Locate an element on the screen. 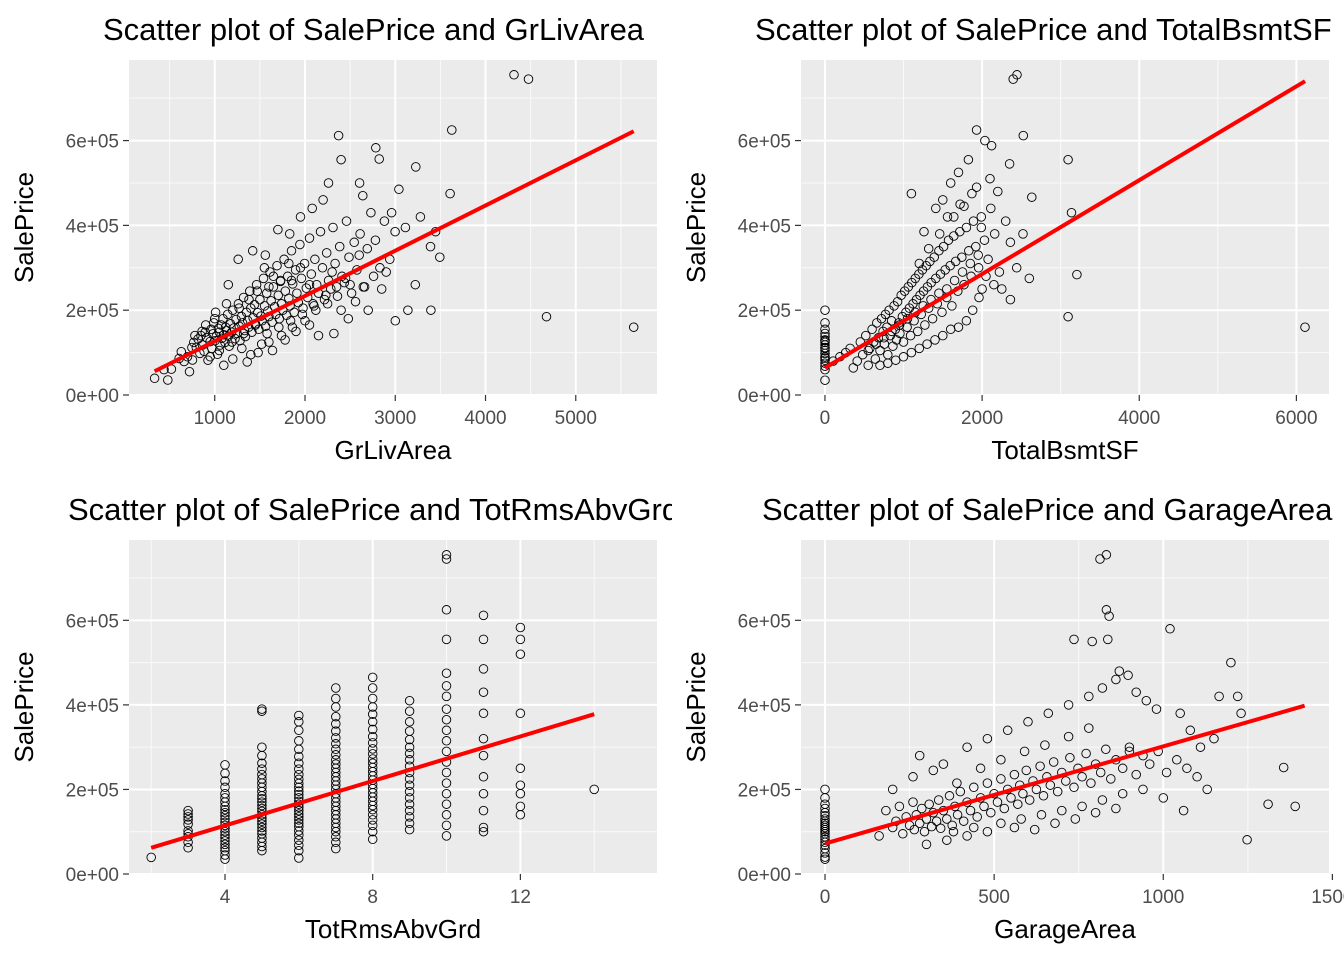 This screenshot has height=960, width=1344. y-axis-title: SalePrice is located at coordinates (696, 227).